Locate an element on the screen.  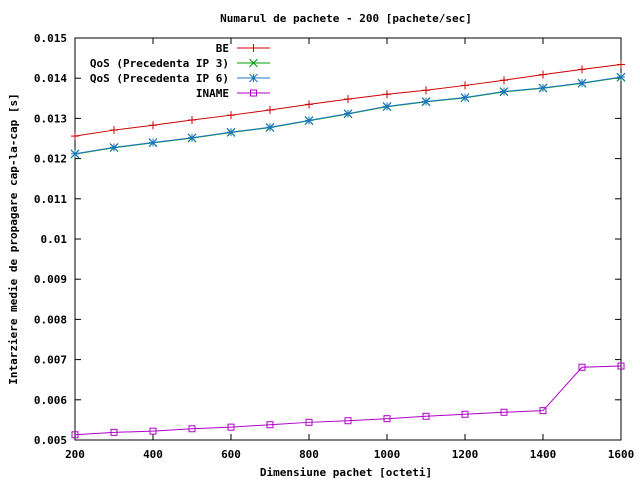
y-tick-label: 0.006 is located at coordinates (50, 400).